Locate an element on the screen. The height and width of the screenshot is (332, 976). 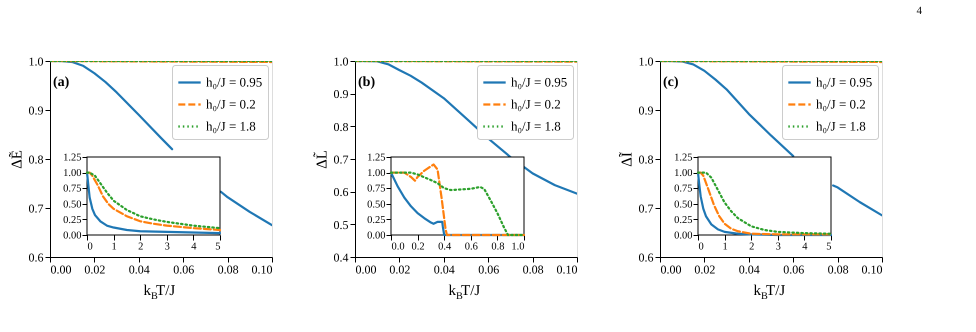
y-tick-label: 0.5 is located at coordinates (341, 225).